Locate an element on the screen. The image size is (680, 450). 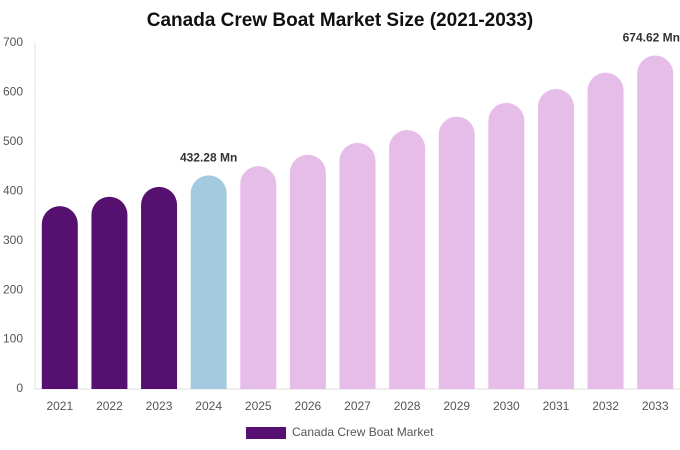
x-tick-label: 2021 is located at coordinates (59, 406).